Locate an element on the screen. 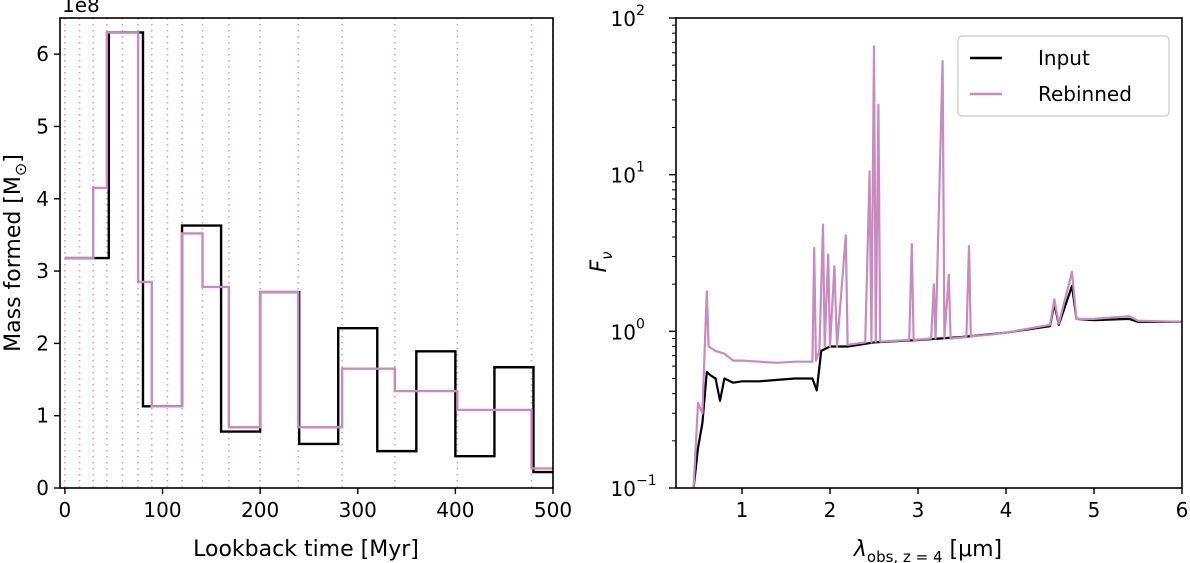  spectrum-x-tick-label: 4 is located at coordinates (1006, 510).